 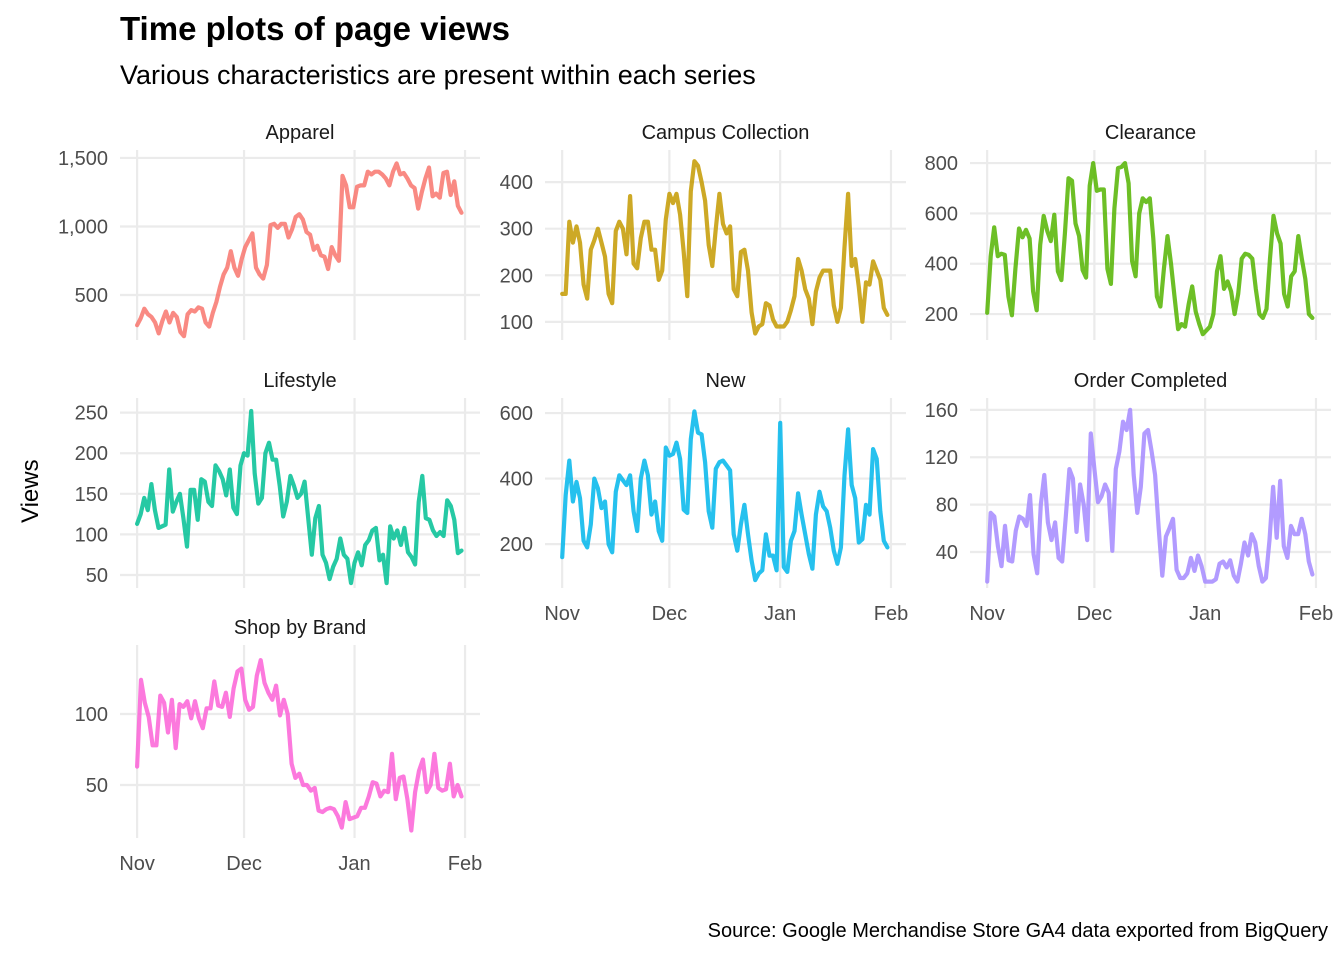 What do you see at coordinates (725, 247) in the screenshot?
I see `series-line-campus-collection` at bounding box center [725, 247].